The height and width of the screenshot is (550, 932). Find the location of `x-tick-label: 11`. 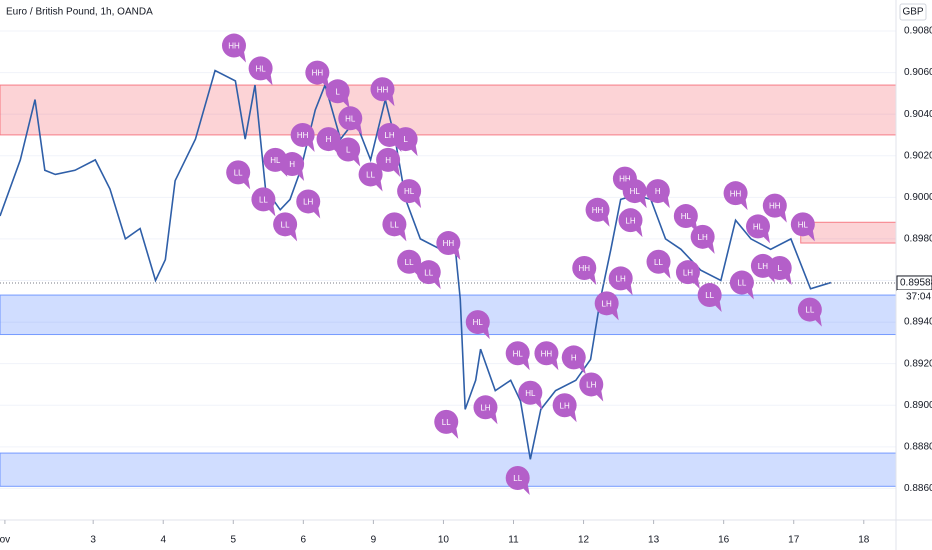

x-tick-label: 11 is located at coordinates (513, 540).